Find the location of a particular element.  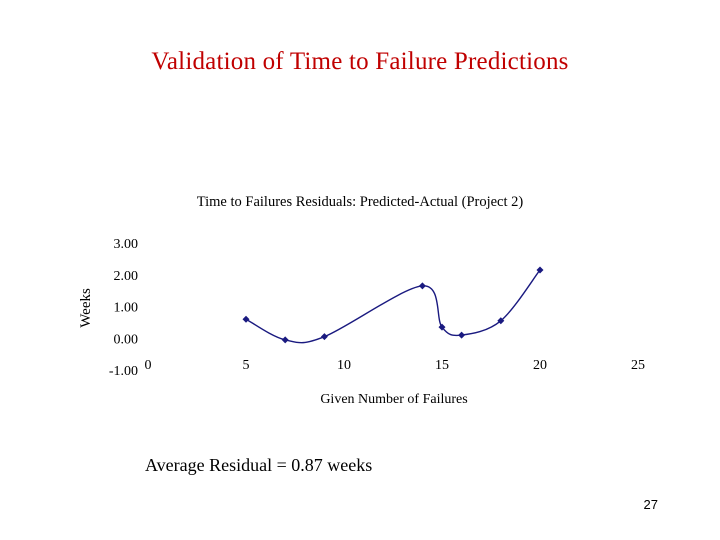

residual-series-line is located at coordinates (393, 306).